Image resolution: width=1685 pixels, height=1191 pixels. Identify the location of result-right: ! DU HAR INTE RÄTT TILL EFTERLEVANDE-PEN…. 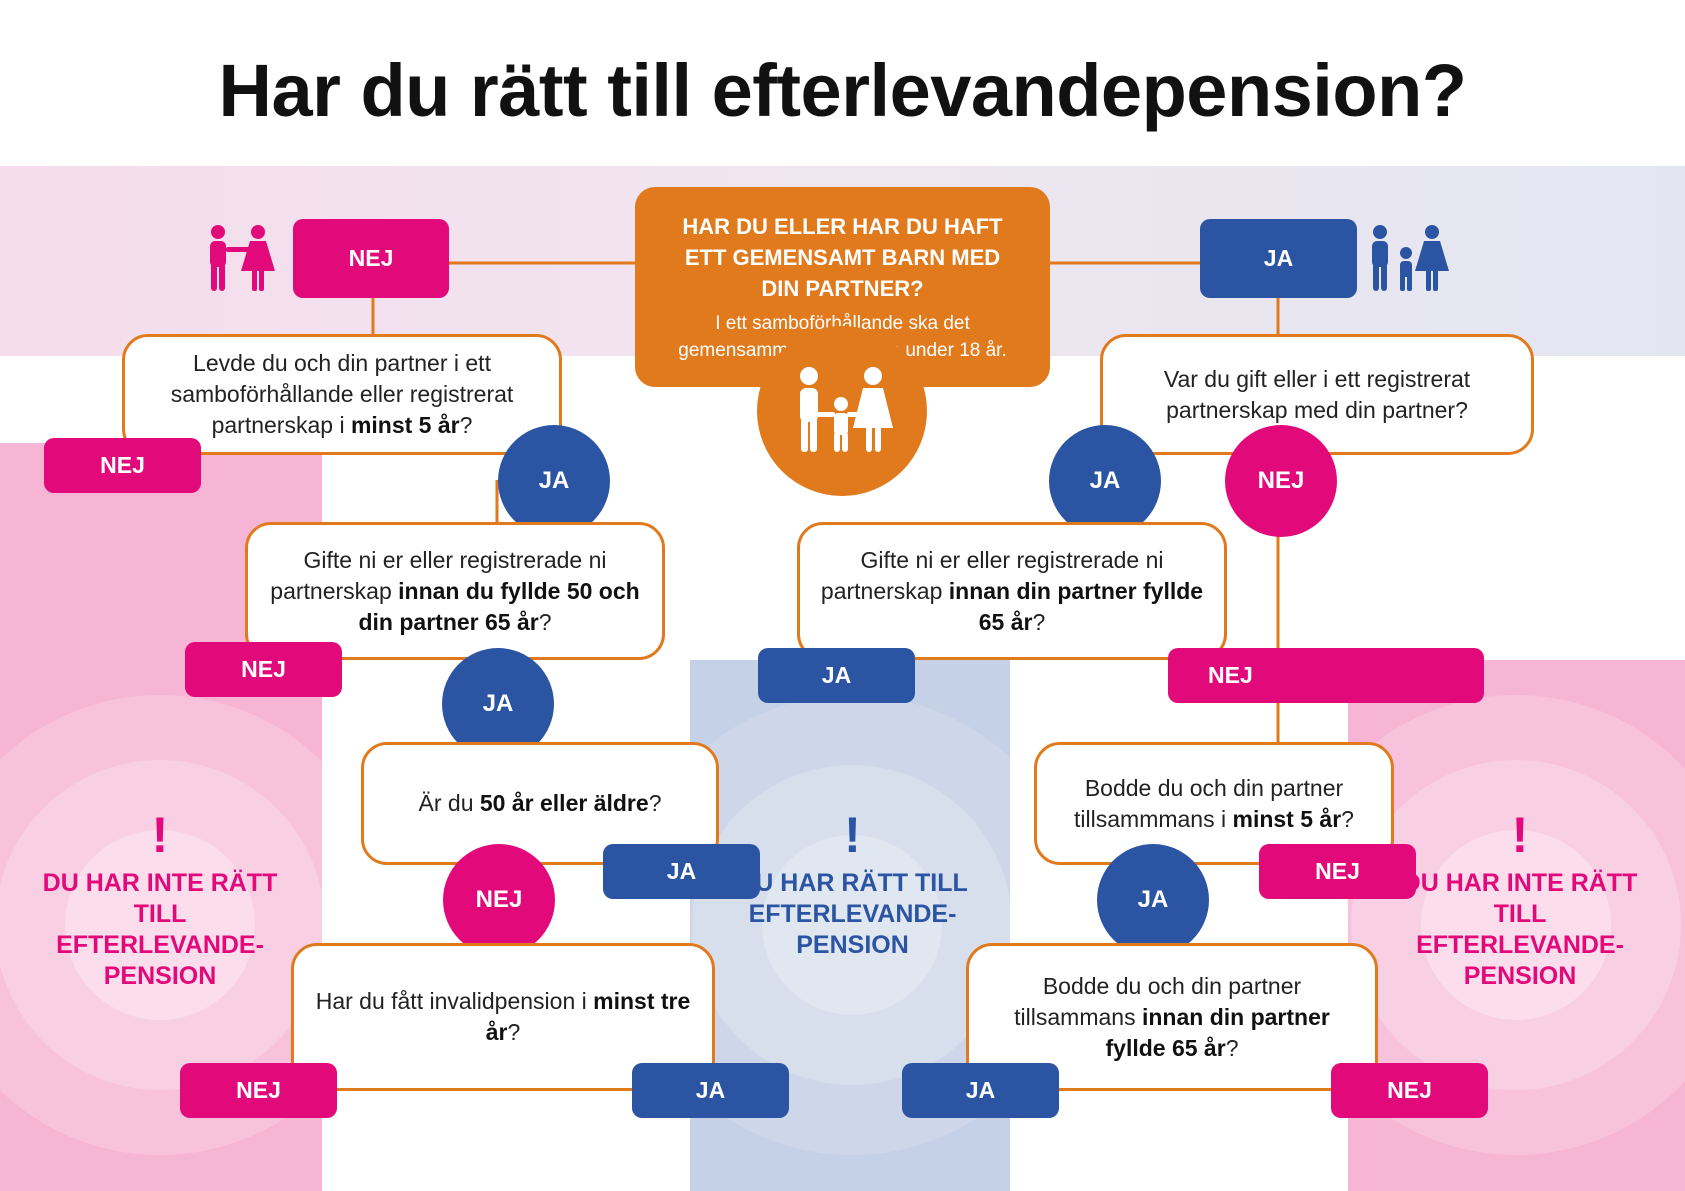
(1520, 899).